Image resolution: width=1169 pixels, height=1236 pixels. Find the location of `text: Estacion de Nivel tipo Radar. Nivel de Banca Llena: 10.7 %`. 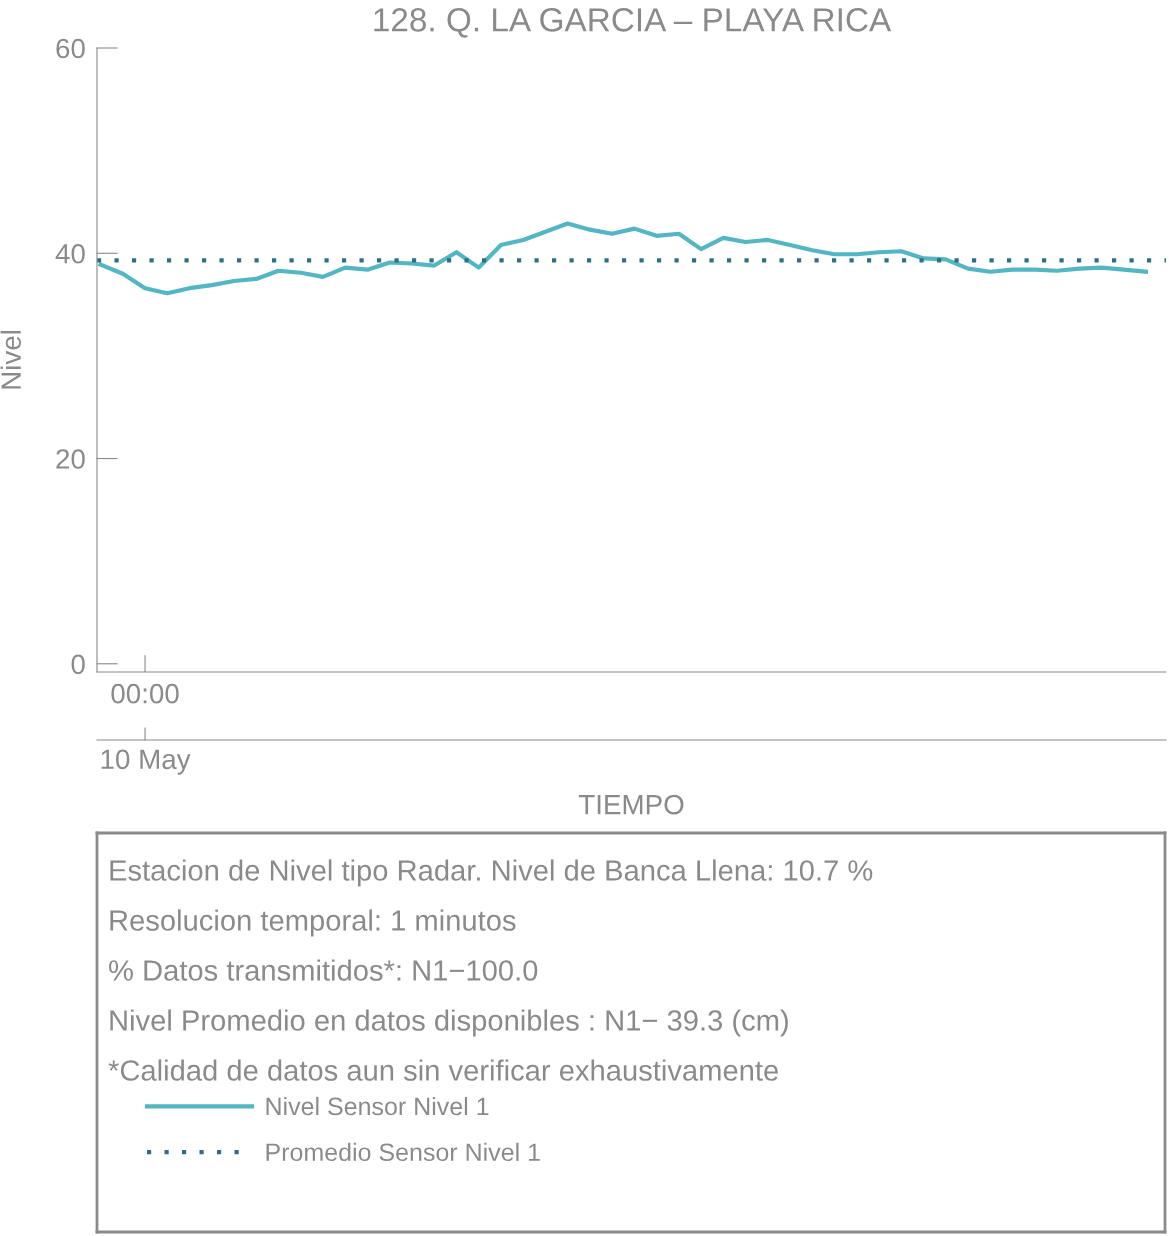

text: Estacion de Nivel tipo Radar. Nivel de Banca Llena: 10.7 % is located at coordinates (491, 873).